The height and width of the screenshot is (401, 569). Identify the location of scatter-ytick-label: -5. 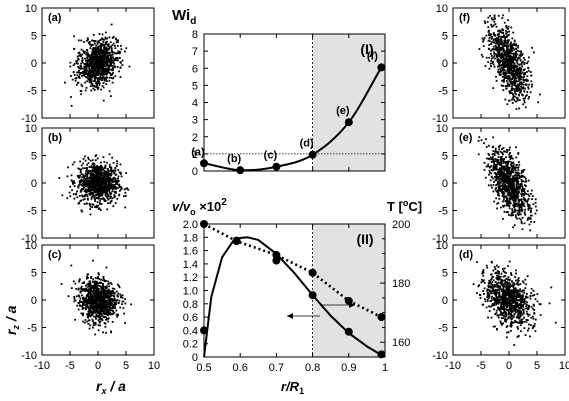
(32, 329).